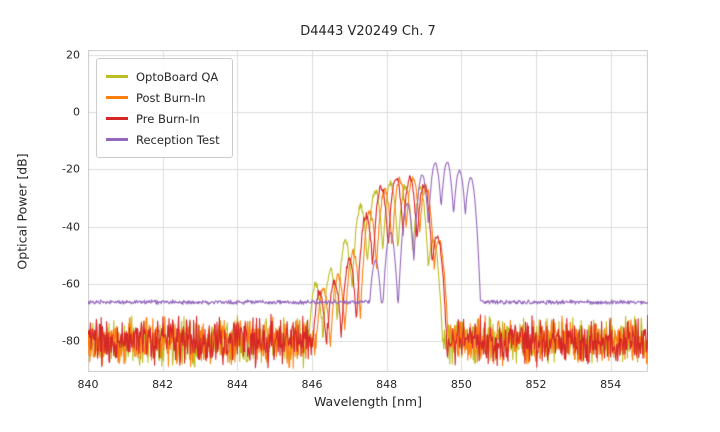 This screenshot has height=432, width=720. I want to click on legend-label: OptoBoard QA, so click(177, 76).